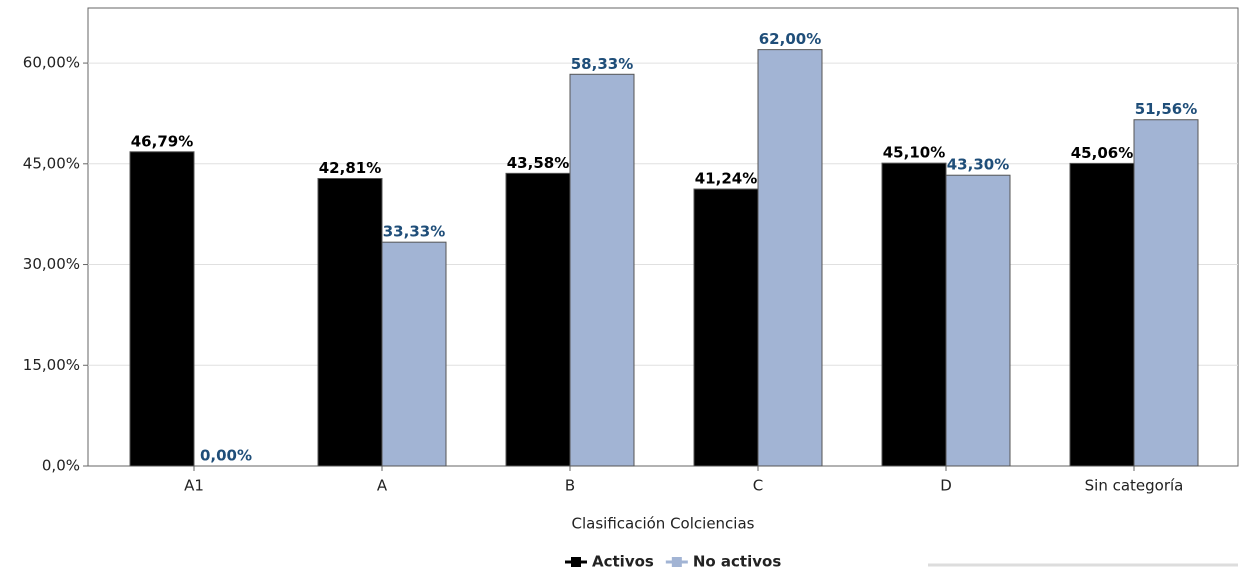 The width and height of the screenshot is (1241, 575). What do you see at coordinates (51, 163) in the screenshot?
I see `y-tick-label: 45,00%` at bounding box center [51, 163].